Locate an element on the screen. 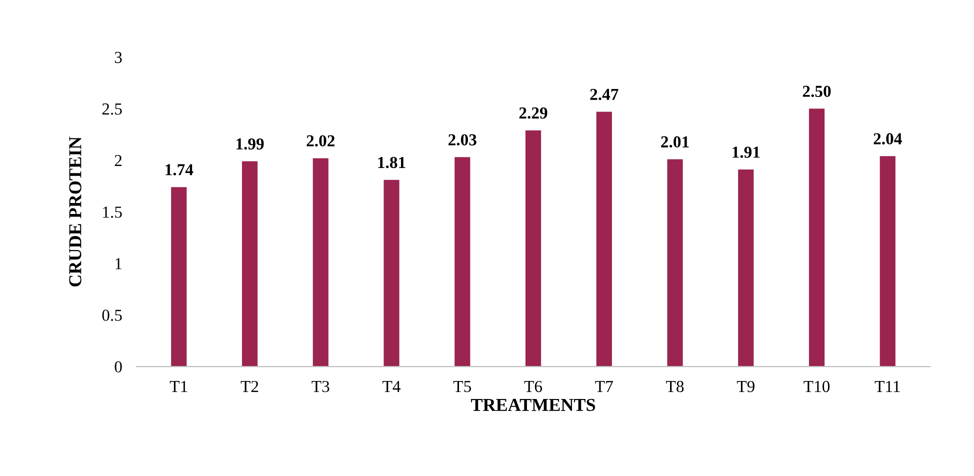 This screenshot has width=974, height=476. x-tick-label: T6 is located at coordinates (533, 386).